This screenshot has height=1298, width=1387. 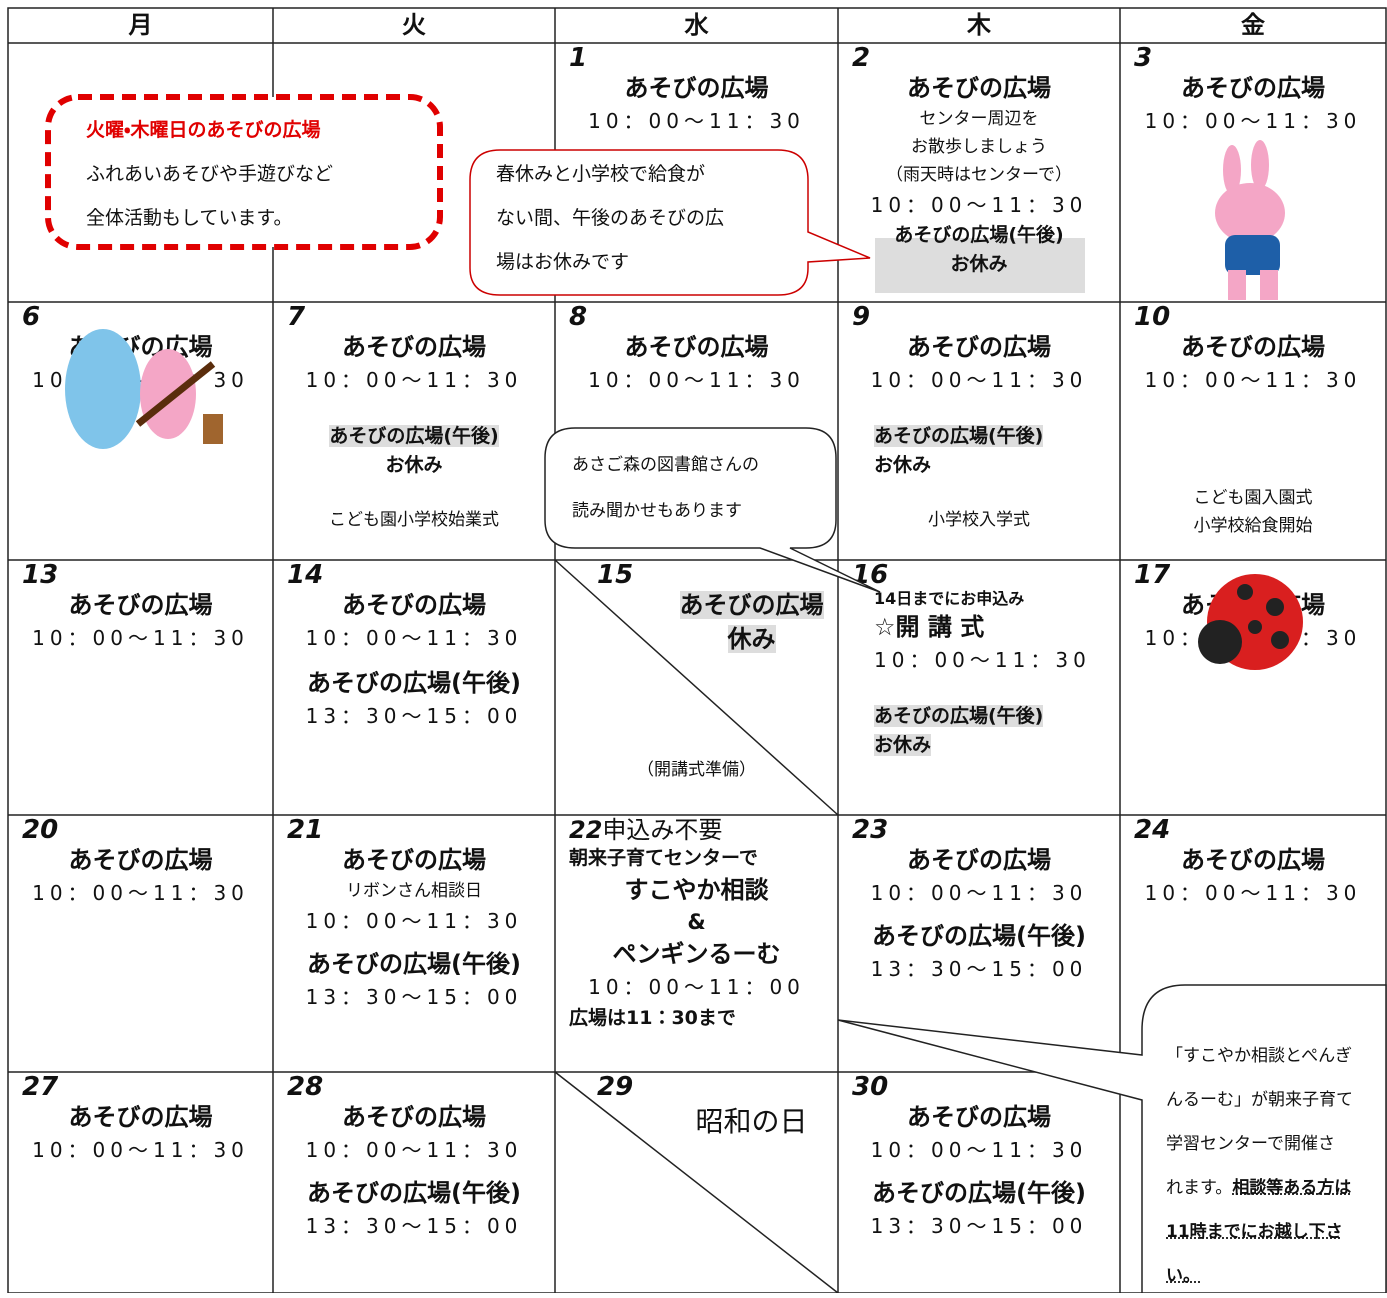 I want to click on day-cell: 9 あそびの広場 10：00～11：30 あそびの広場(午後) お休み 小学校入学式, so click(x=979, y=432).